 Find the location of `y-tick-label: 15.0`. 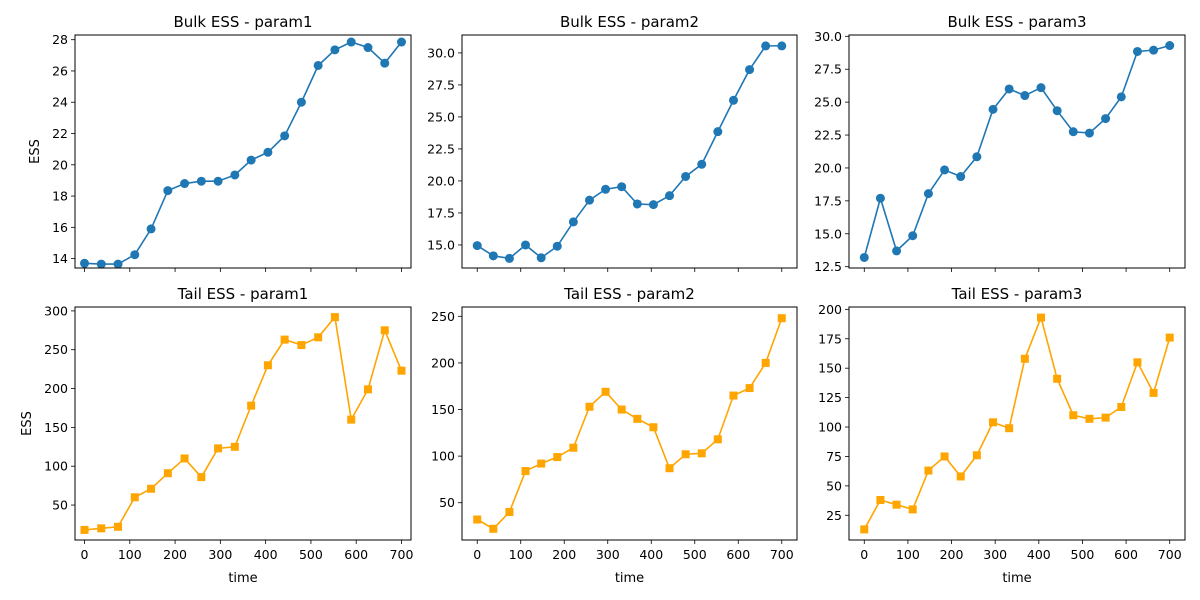

y-tick-label: 15.0 is located at coordinates (441, 244).